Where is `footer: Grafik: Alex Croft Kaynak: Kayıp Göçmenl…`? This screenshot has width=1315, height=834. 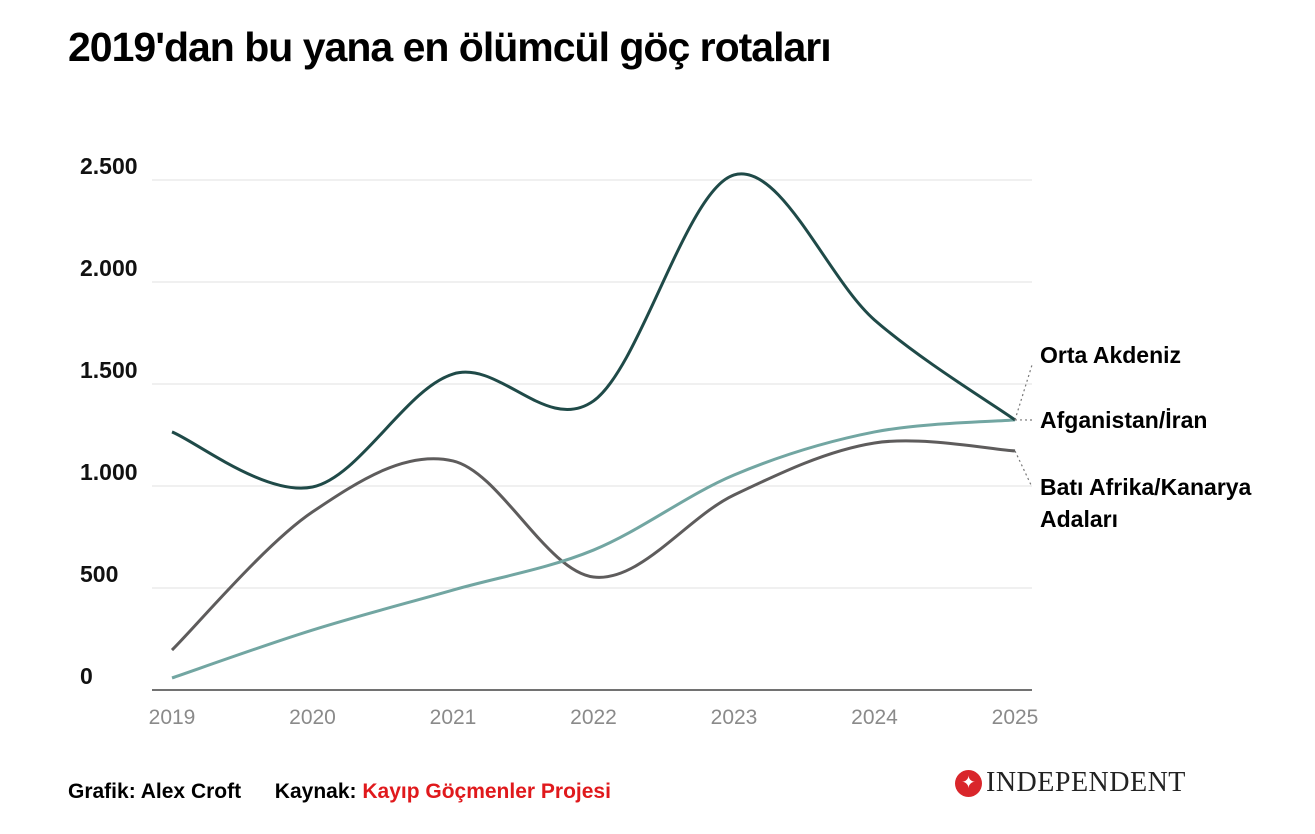 footer: Grafik: Alex Croft Kaynak: Kayıp Göçmenl… is located at coordinates (339, 792).